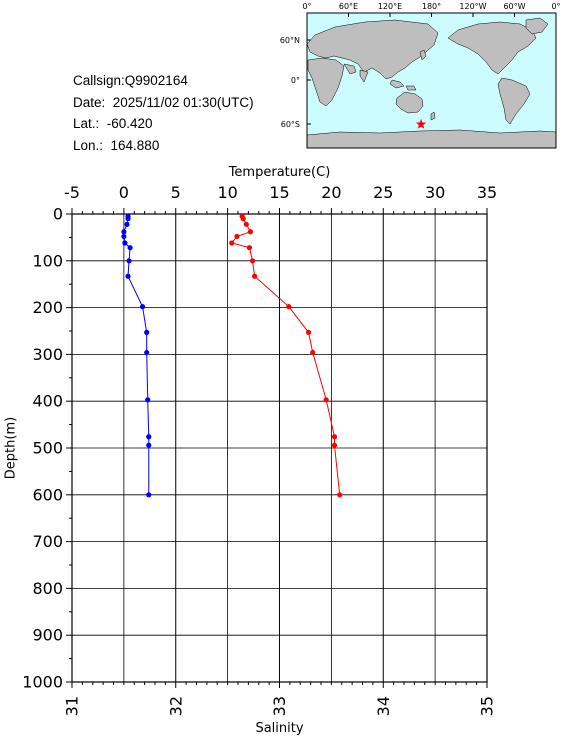  Describe the element at coordinates (435, 192) in the screenshot. I see `temperature-tick-label: 30` at that location.